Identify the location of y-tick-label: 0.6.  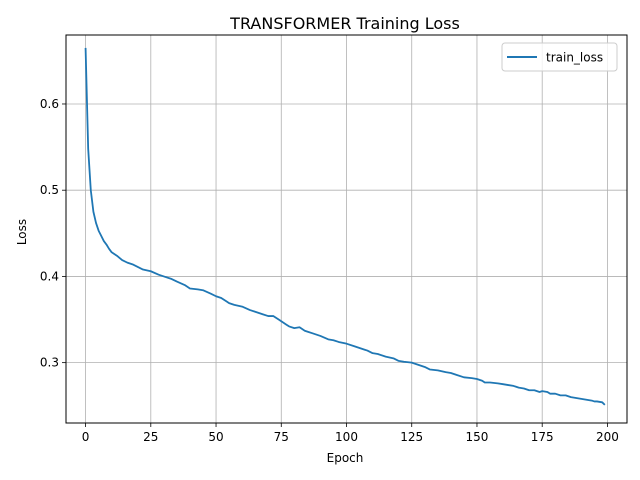
(49, 104).